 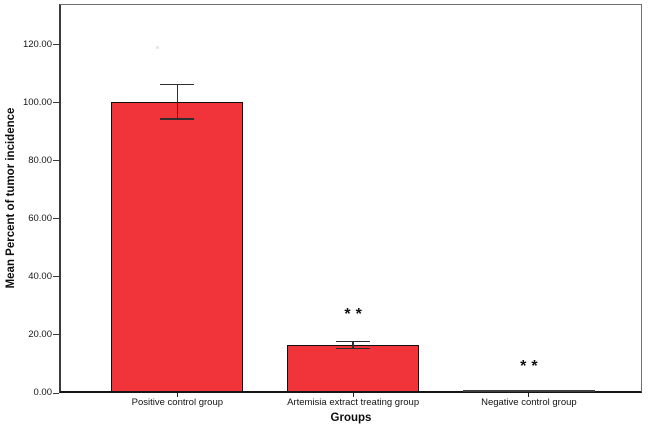 What do you see at coordinates (40, 160) in the screenshot?
I see `y-tick-label: 80.00` at bounding box center [40, 160].